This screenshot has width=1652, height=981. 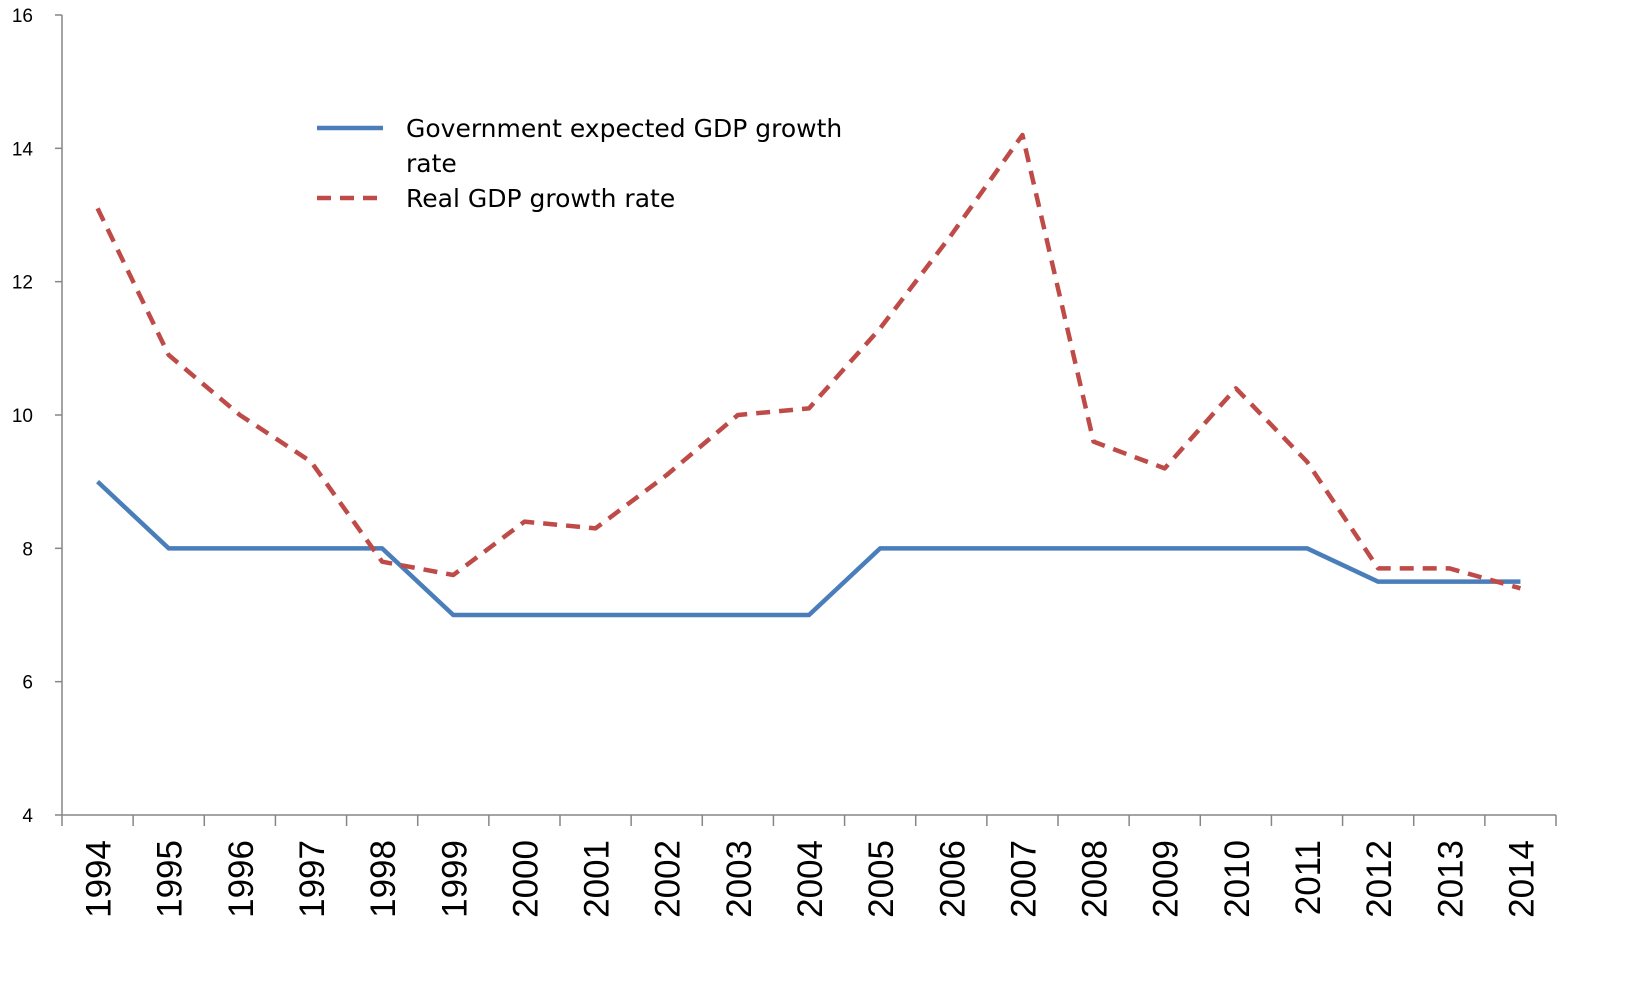 I want to click on x-tick-label: 2006, so click(x=952, y=879).